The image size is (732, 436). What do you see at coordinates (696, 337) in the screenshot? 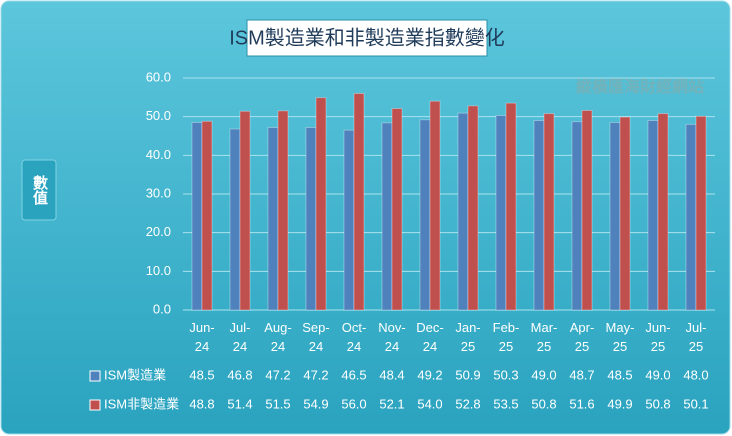
I see `x-tick-label: Jul-25` at bounding box center [696, 337].